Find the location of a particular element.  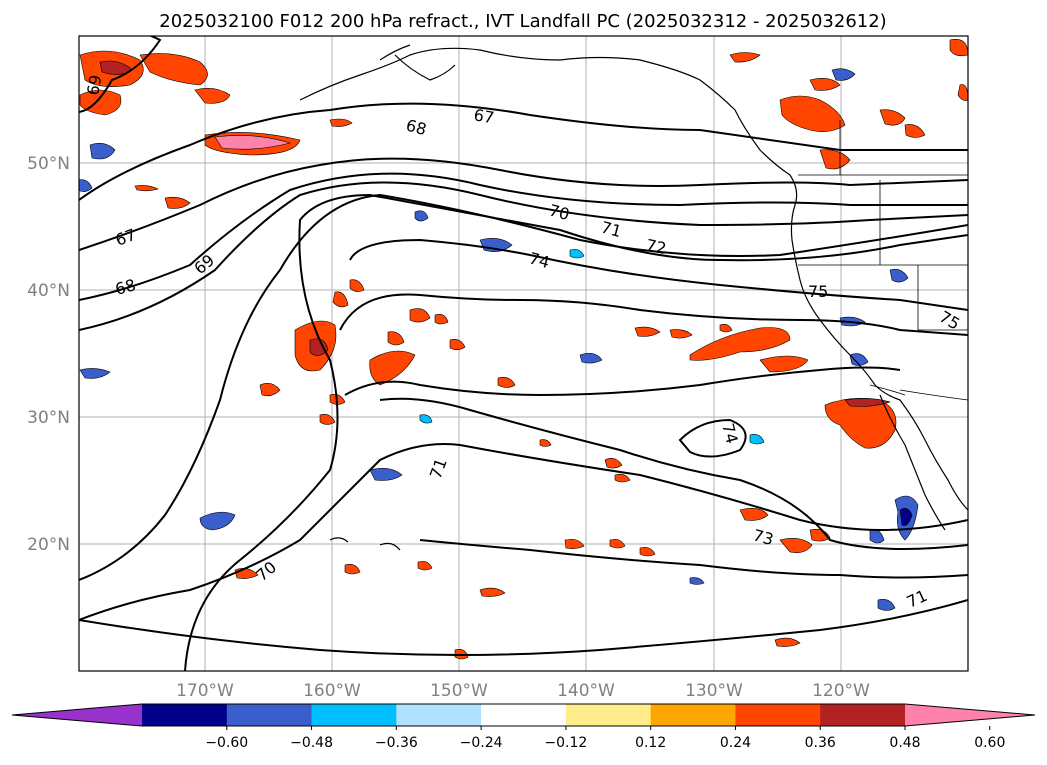

colorbar-tick-label: 0.12 is located at coordinates (650, 743).